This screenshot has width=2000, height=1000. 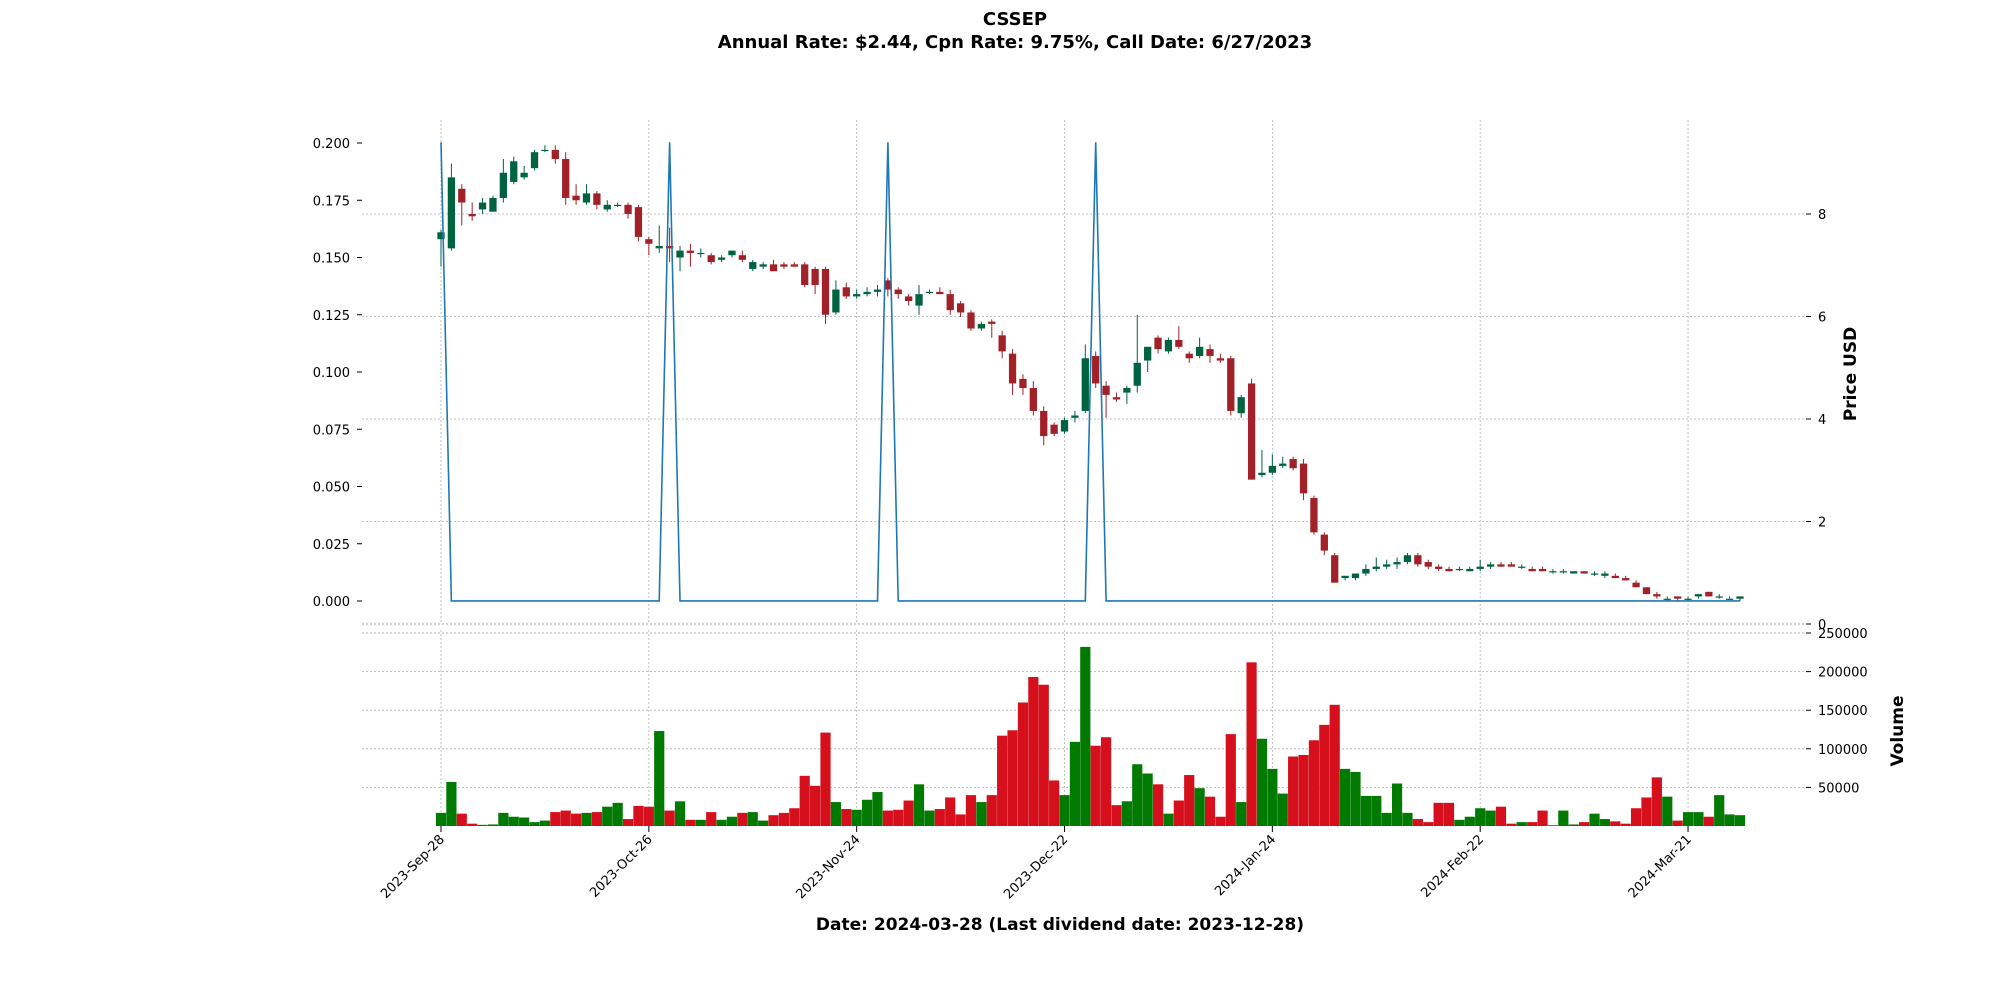 I want to click on volume-tick-label: 100000, so click(x=1843, y=750).